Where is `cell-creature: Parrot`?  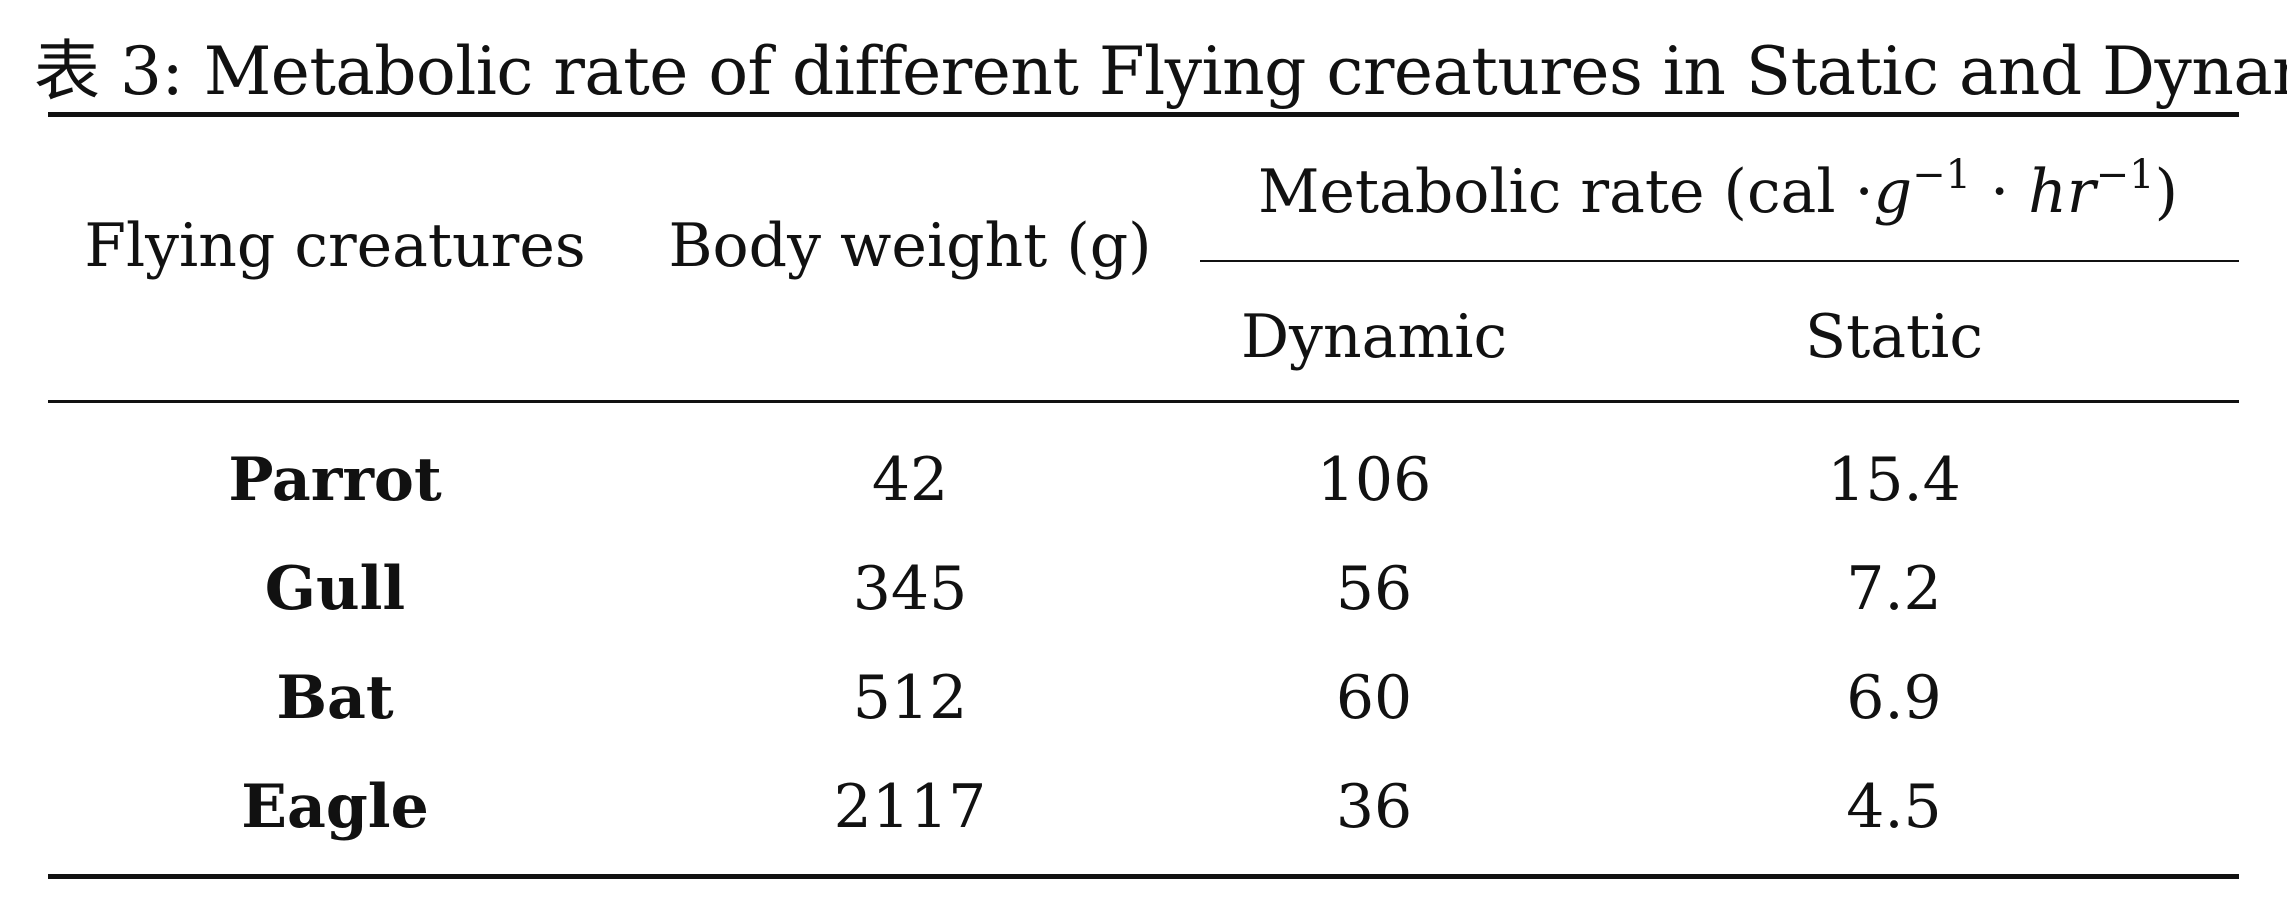 cell-creature: Parrot is located at coordinates (335, 480).